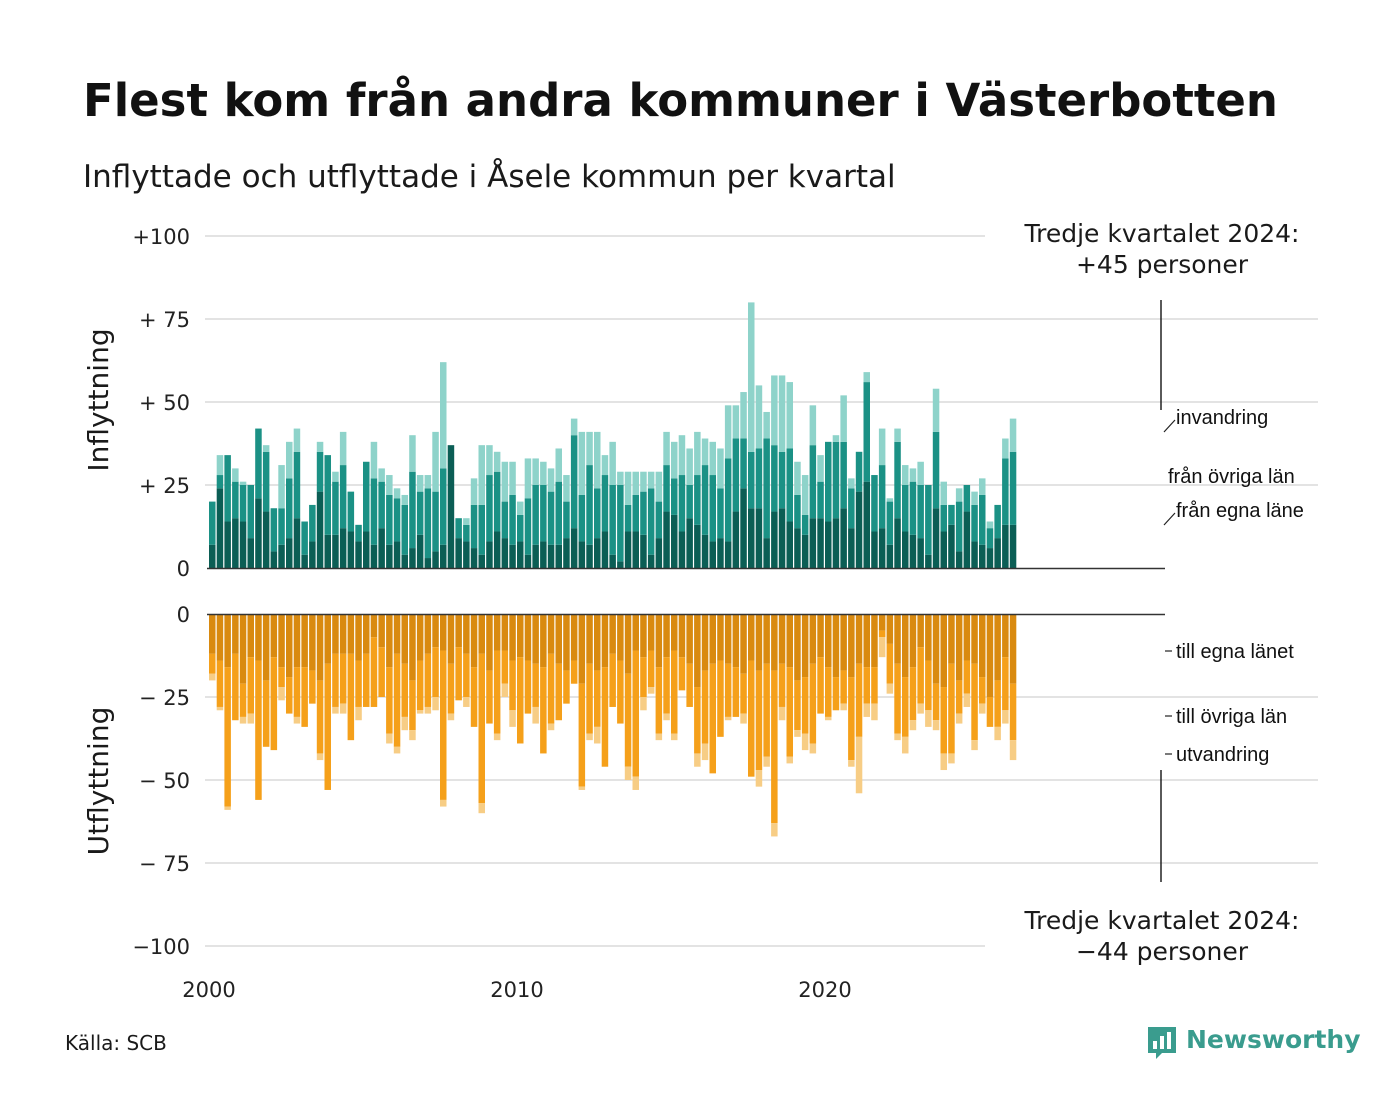  Describe the element at coordinates (183, 569) in the screenshot. I see `inflow-y-tick: 0` at that location.